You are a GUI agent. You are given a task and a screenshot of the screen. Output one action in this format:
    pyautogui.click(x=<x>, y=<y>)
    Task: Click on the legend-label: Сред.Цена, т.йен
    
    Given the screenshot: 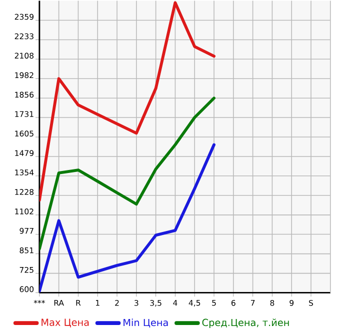 What is the action you would take?
    pyautogui.click(x=245, y=323)
    